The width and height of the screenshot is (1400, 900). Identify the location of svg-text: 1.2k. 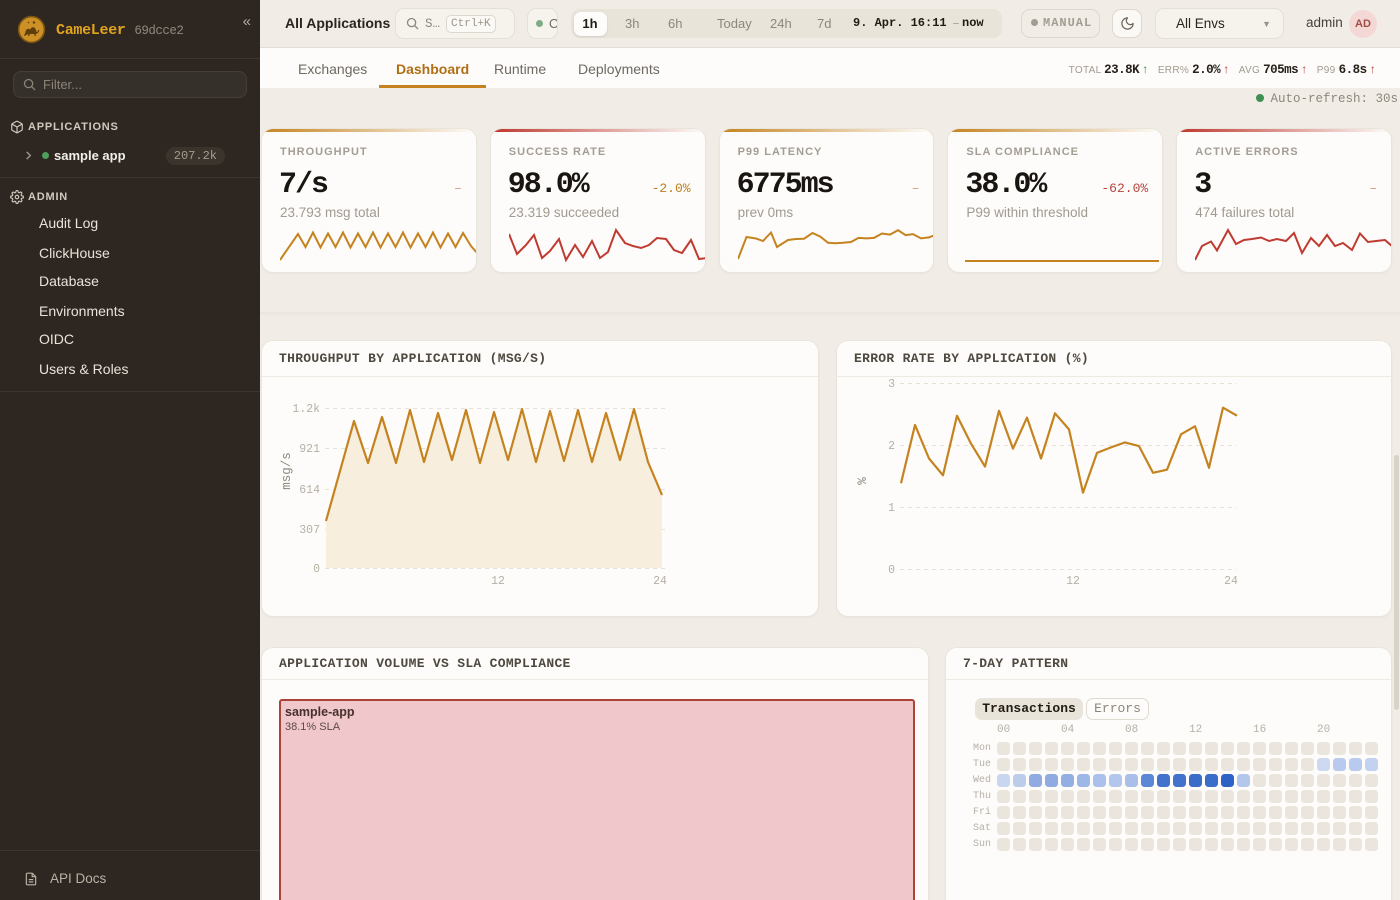
(306, 409).